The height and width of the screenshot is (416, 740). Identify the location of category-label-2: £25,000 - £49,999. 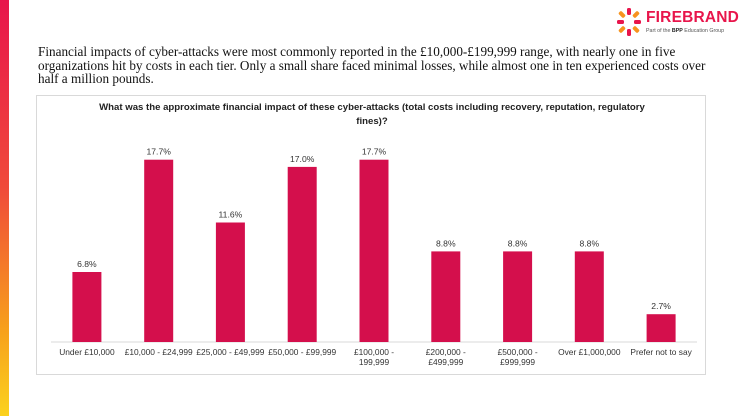
(230, 352).